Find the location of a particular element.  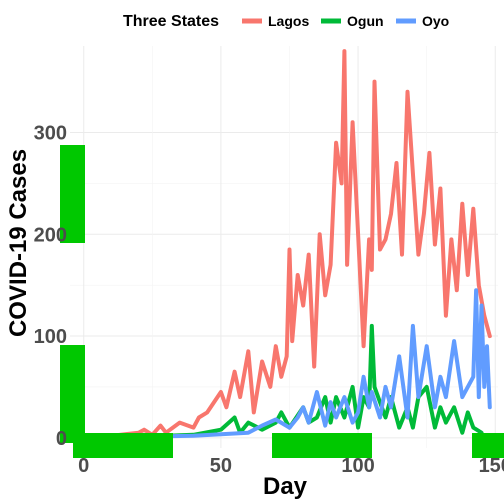

x-tick-label: 50 is located at coordinates (221, 466).